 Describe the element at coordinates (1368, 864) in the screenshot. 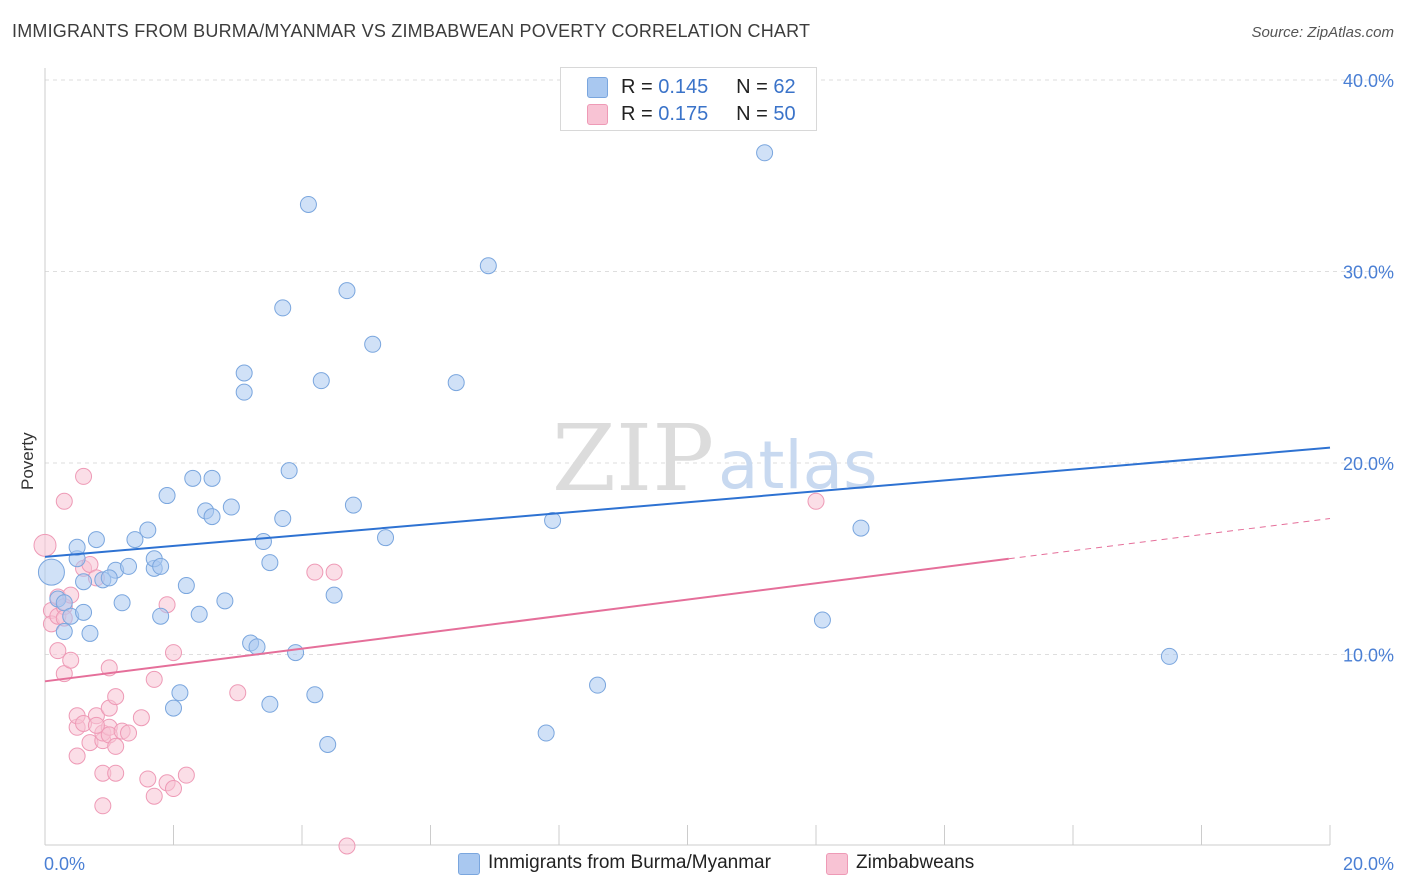

I see `x-tick-label: 20.0%` at that location.